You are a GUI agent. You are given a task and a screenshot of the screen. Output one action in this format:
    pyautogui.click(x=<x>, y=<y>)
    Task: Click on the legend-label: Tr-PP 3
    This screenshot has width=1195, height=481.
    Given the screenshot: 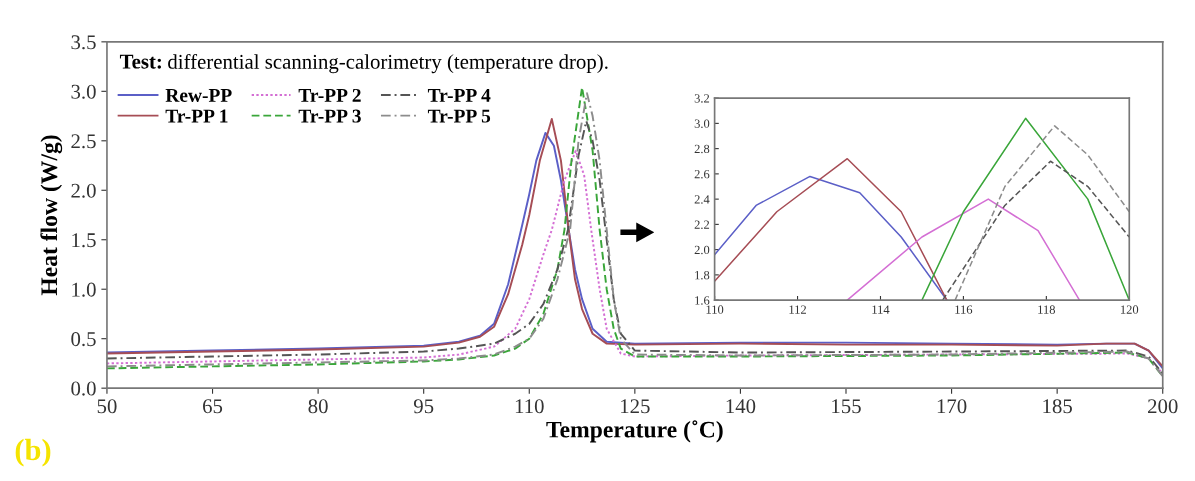 What is the action you would take?
    pyautogui.click(x=329, y=116)
    